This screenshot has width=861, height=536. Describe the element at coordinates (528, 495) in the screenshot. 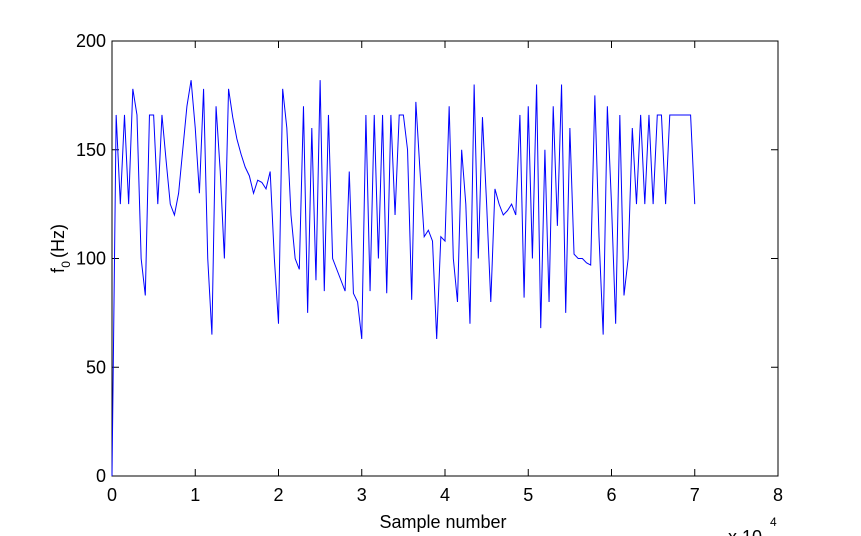

I see `x-tick-label: 5` at that location.